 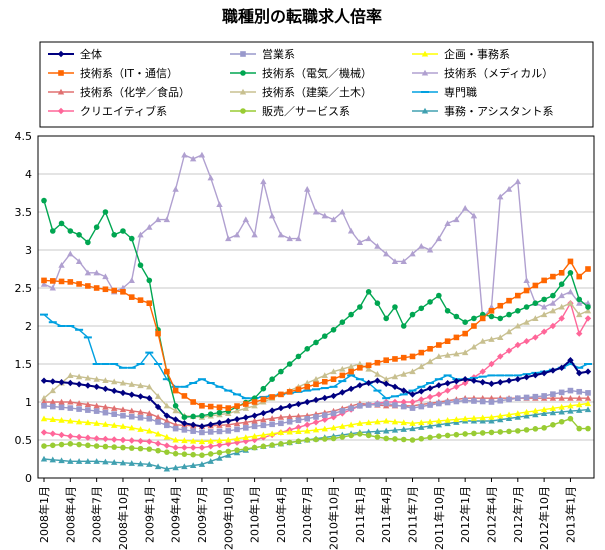 I want to click on x-tick-label: 2010年1月, so click(x=255, y=514).